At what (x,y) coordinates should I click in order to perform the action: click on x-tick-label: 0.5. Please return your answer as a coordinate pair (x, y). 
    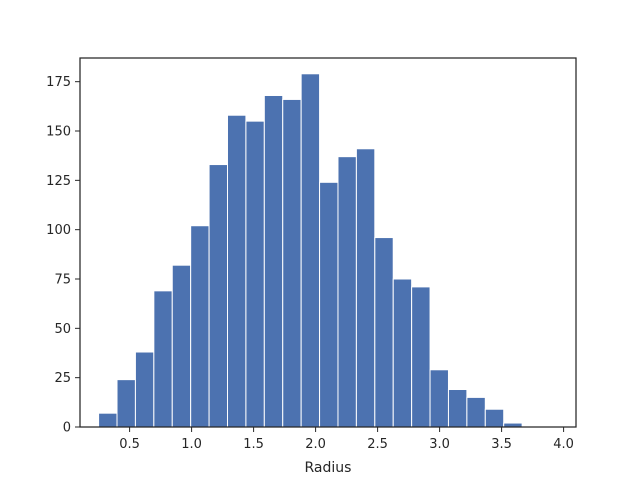
    Looking at the image, I should click on (129, 444).